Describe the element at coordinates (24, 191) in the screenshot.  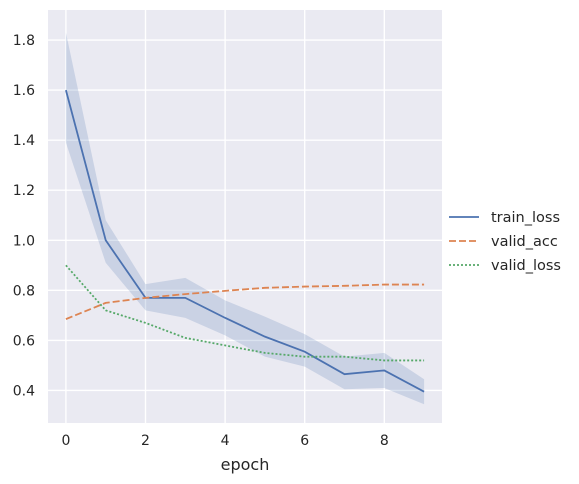
I see `y-tick-label: 1.2` at that location.